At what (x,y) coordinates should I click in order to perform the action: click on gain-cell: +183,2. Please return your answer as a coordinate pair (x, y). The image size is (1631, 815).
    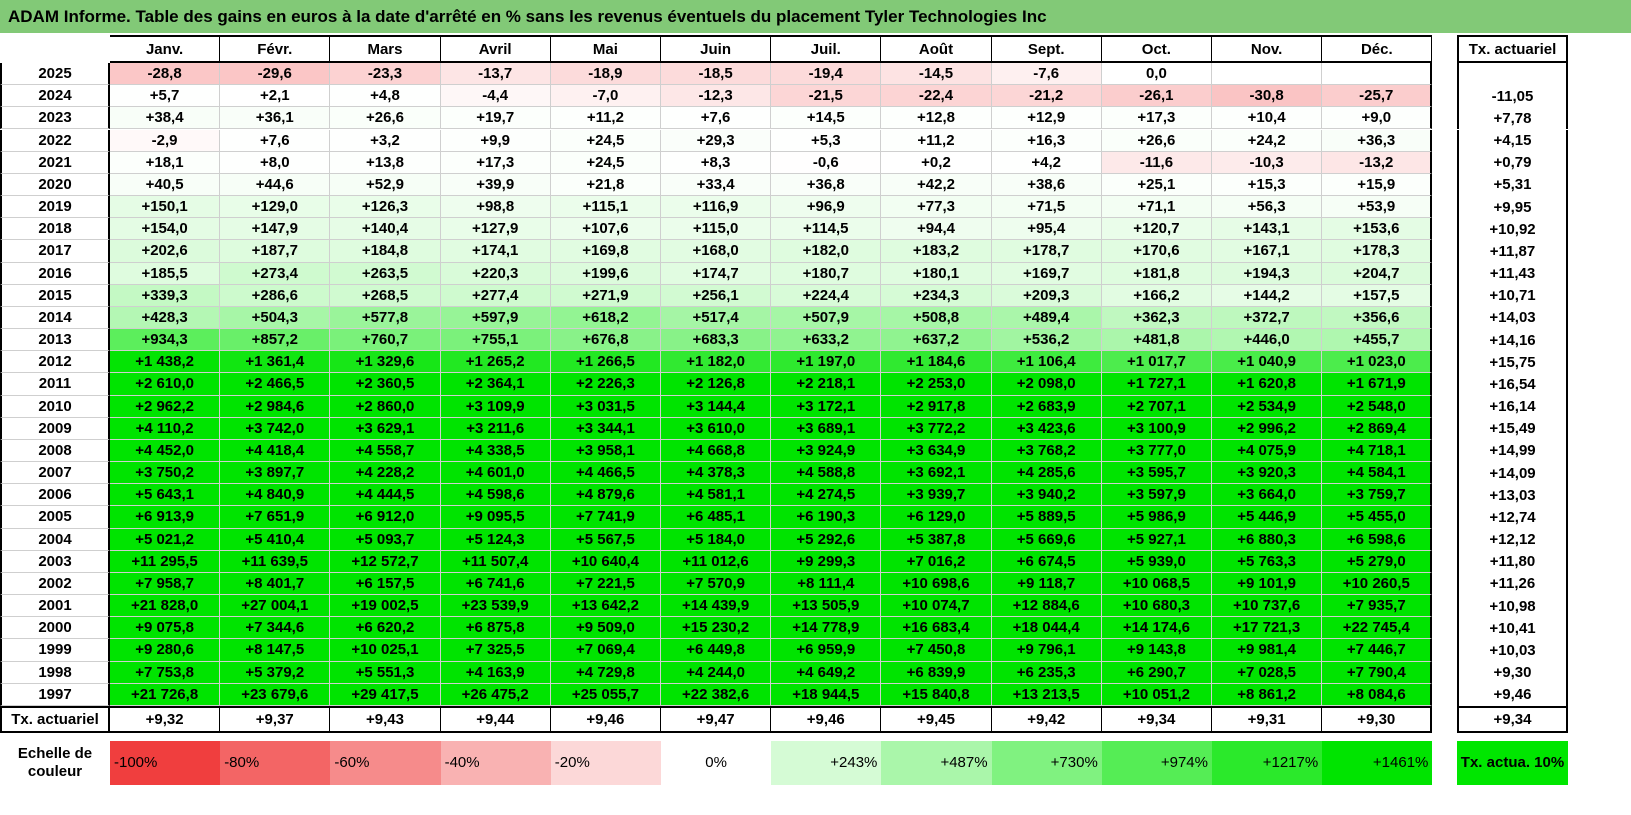
    Looking at the image, I should click on (936, 251).